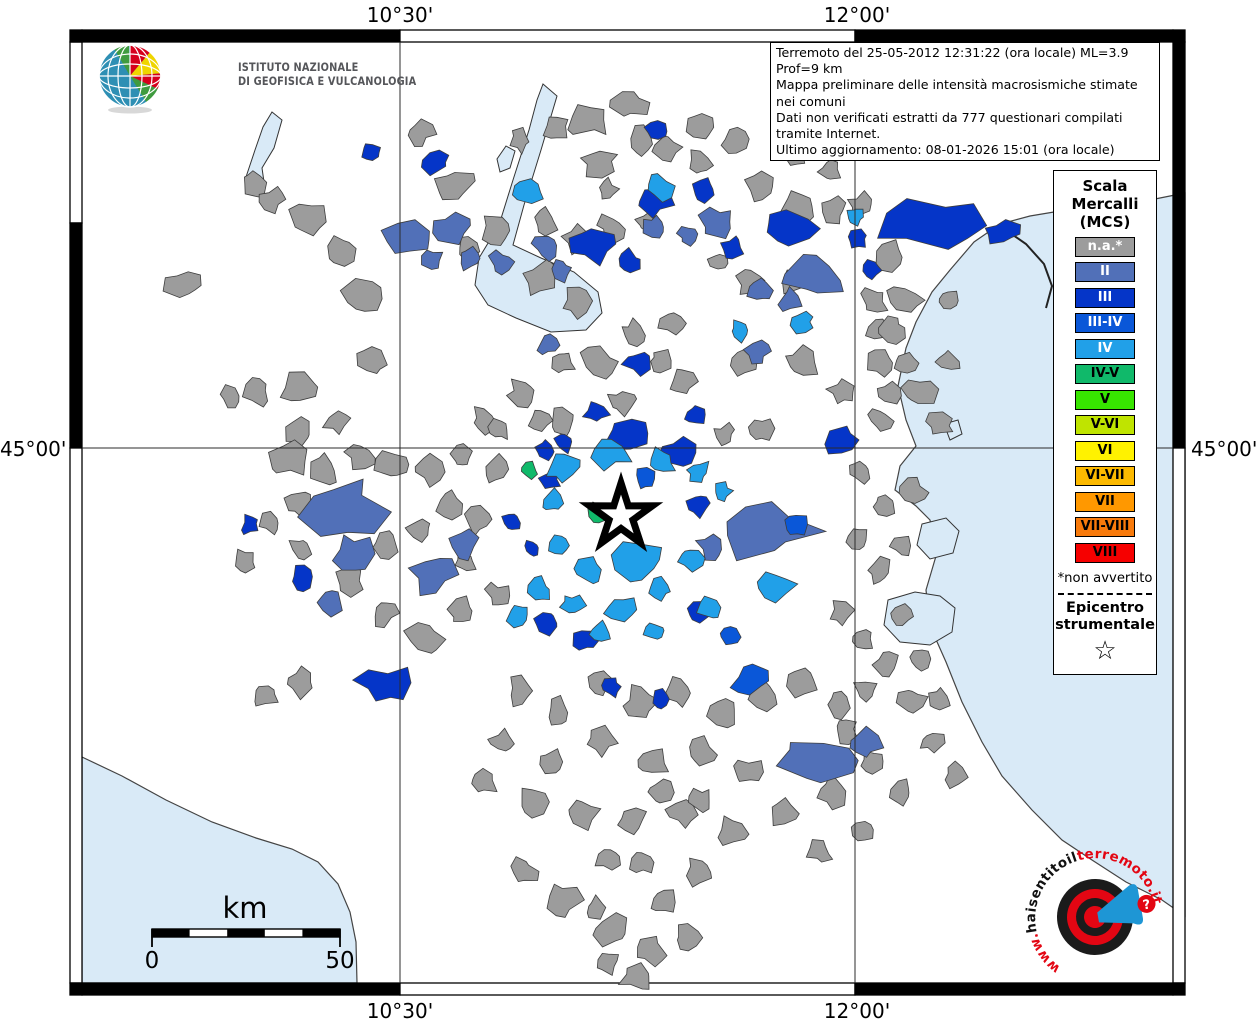  What do you see at coordinates (1105, 425) in the screenshot?
I see `legend-item-vvi: V-VI` at bounding box center [1105, 425].